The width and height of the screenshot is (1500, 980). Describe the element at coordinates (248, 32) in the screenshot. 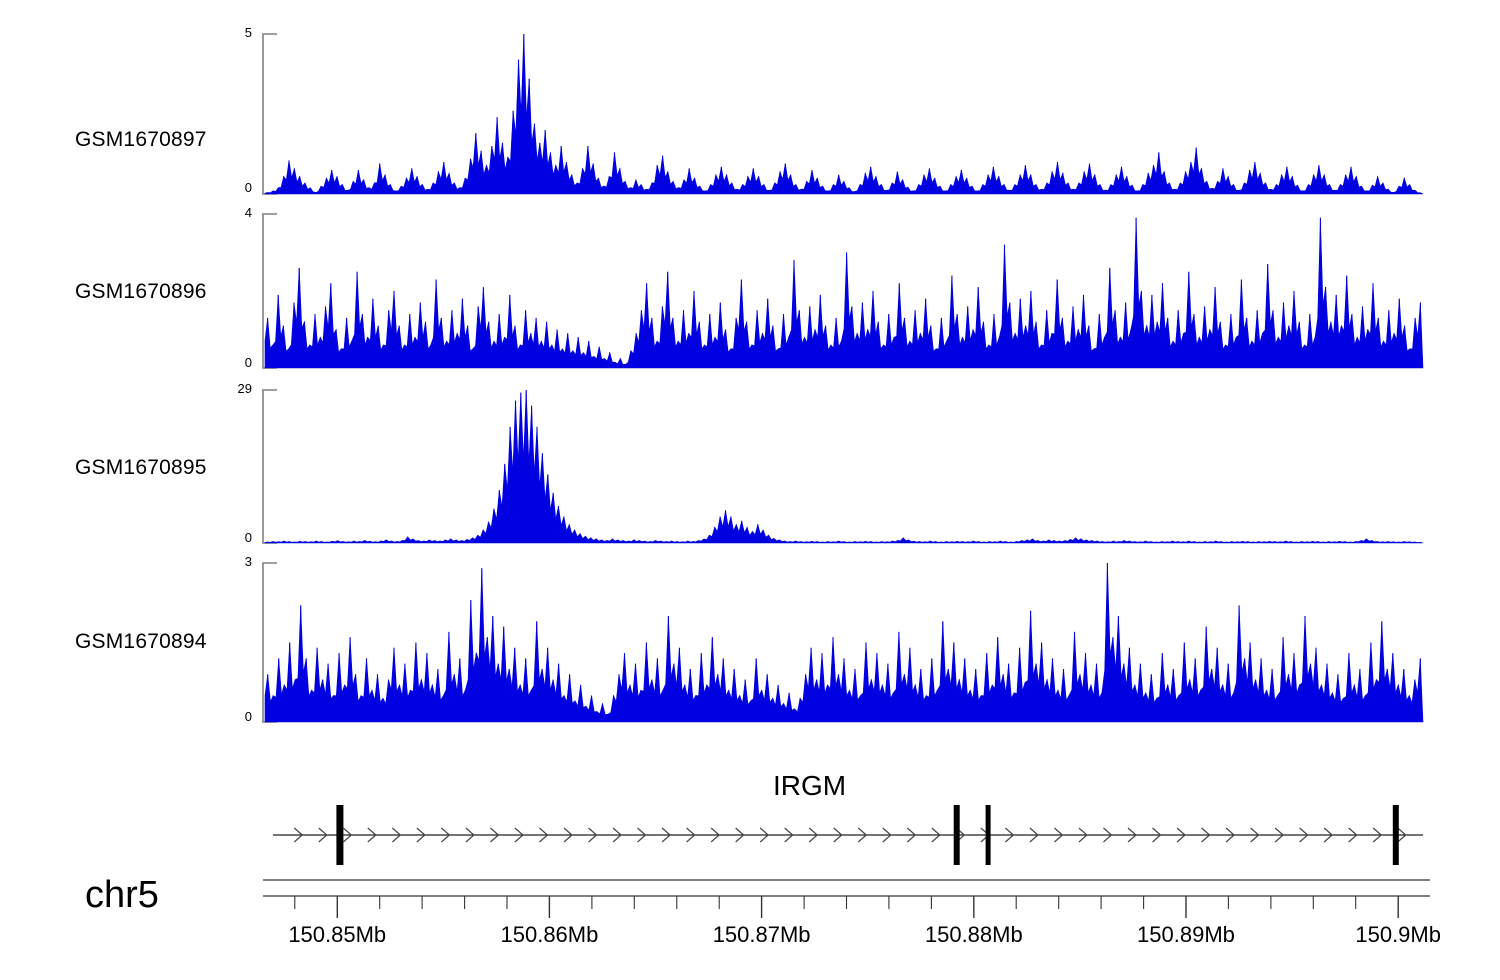

I see `track-axis-max-0: 5` at that location.